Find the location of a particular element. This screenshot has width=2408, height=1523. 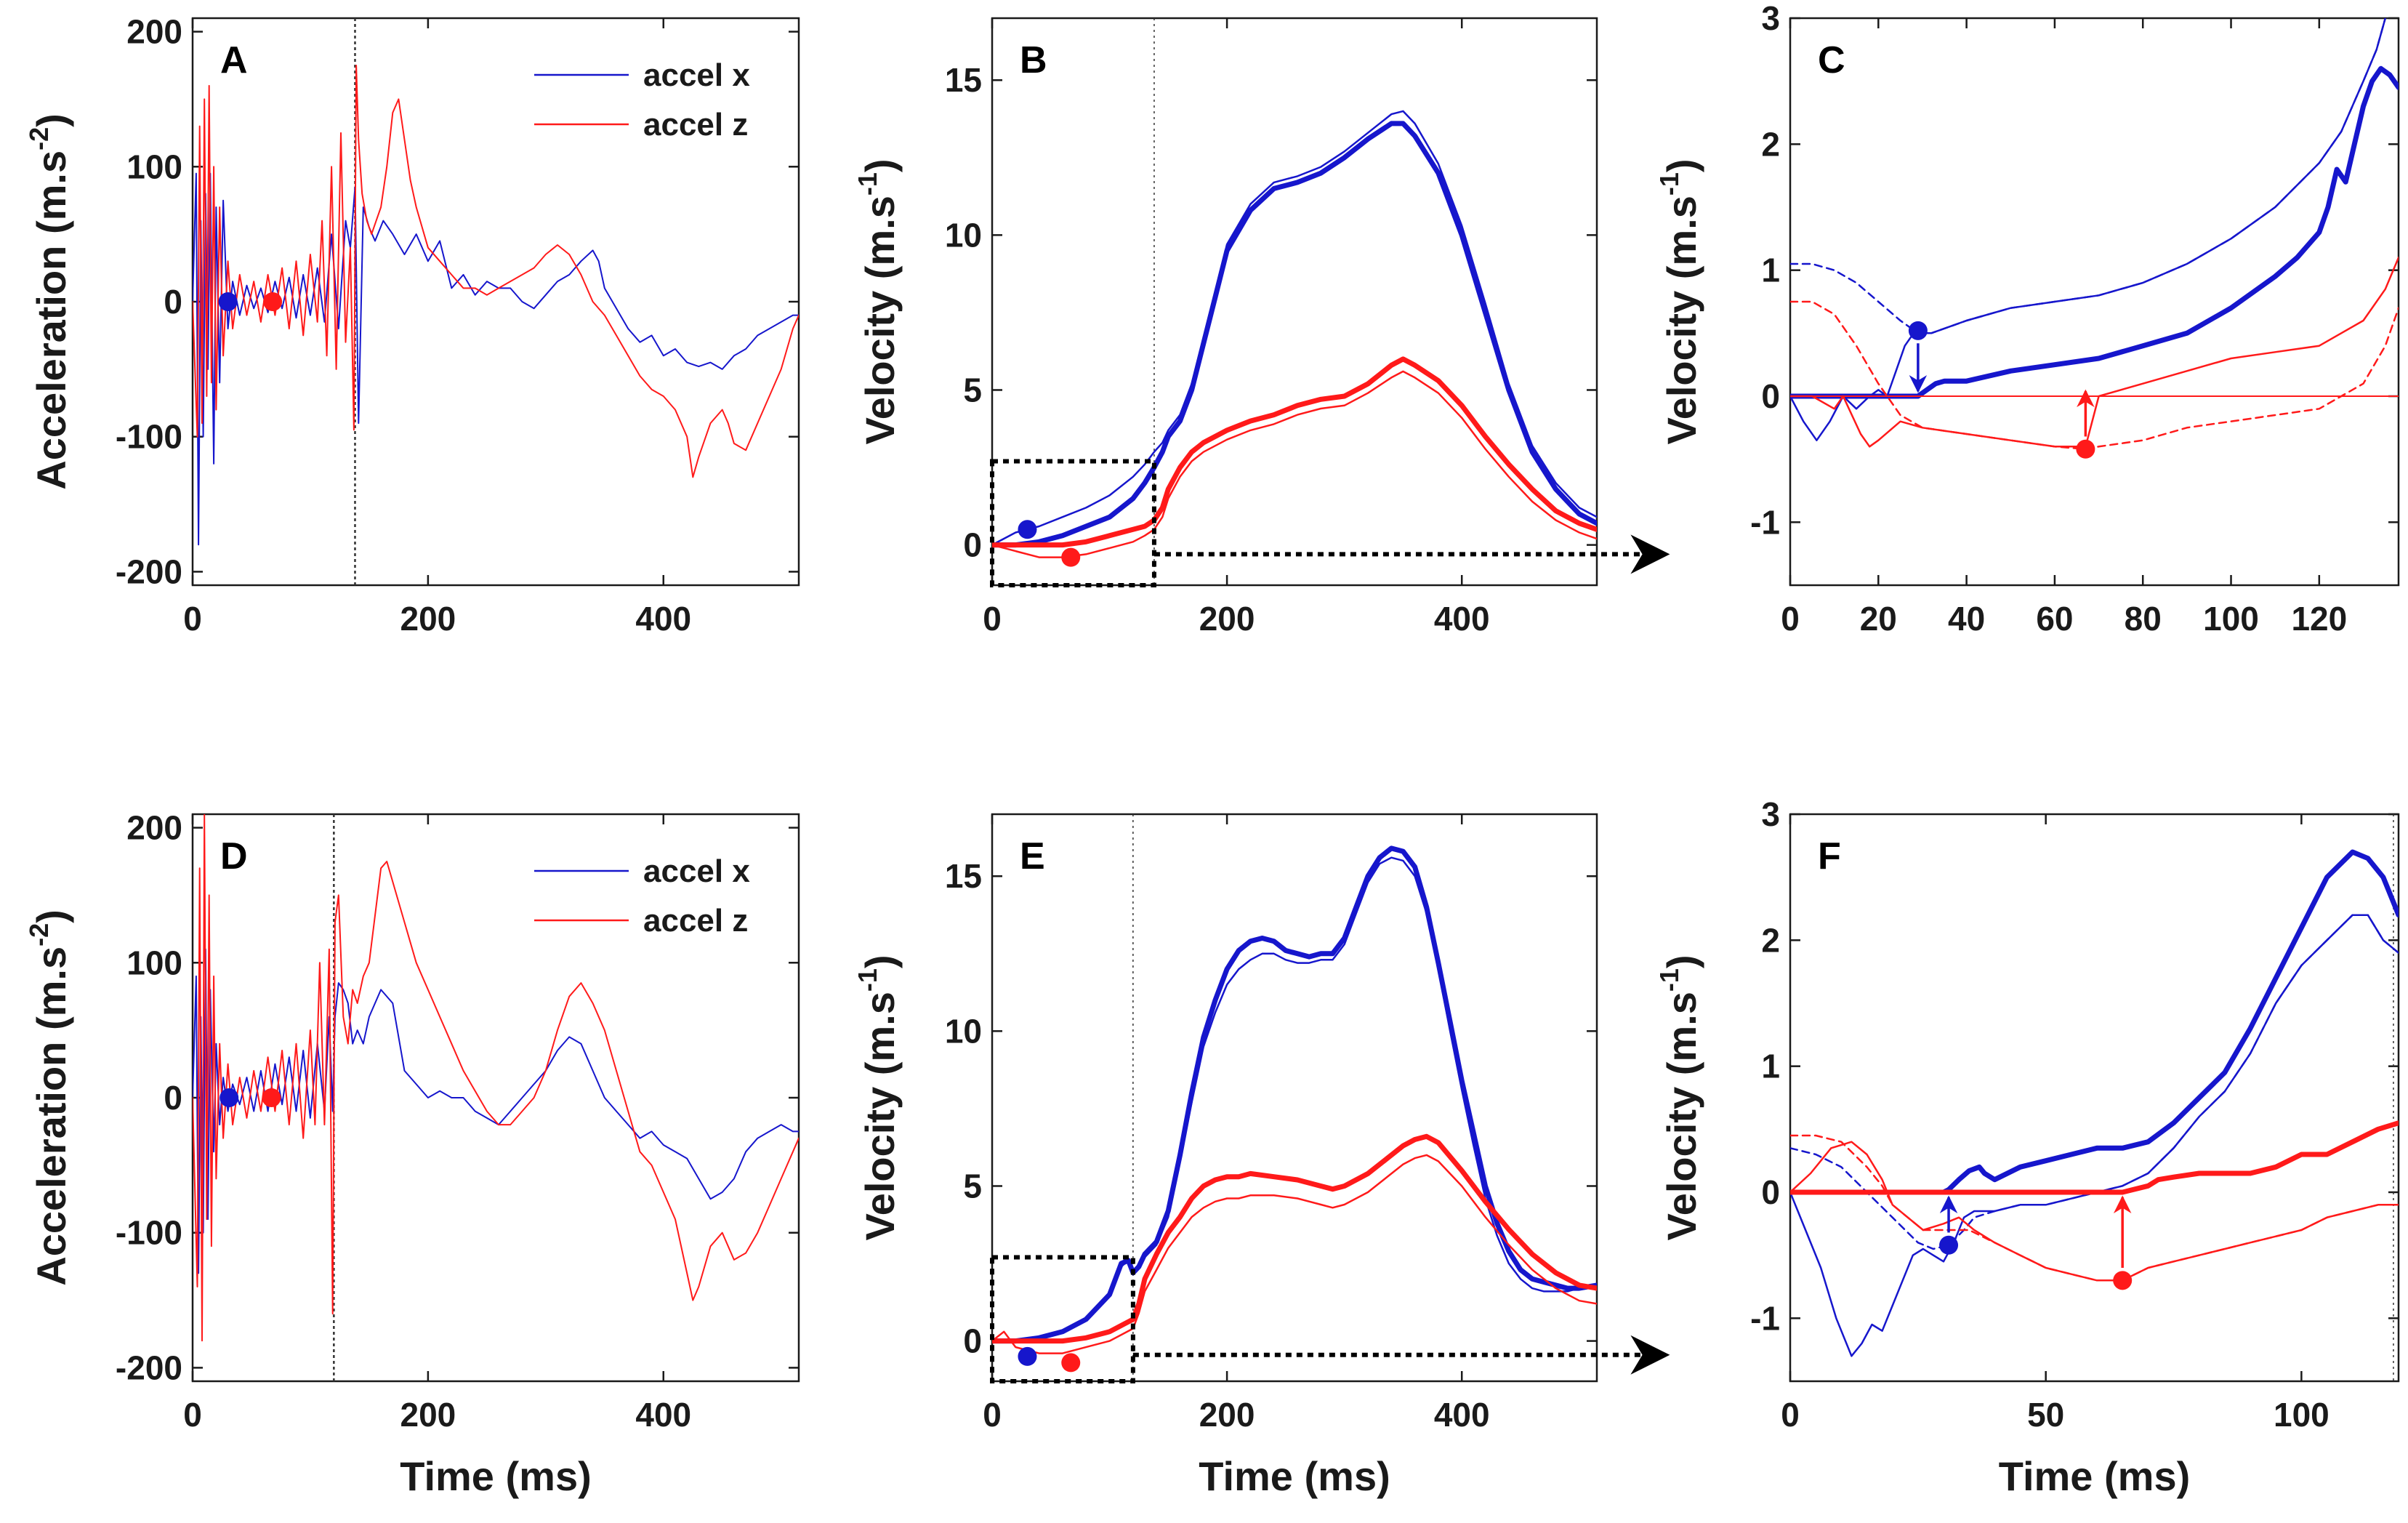

series-vz-dashed-f is located at coordinates (2094, 1208).